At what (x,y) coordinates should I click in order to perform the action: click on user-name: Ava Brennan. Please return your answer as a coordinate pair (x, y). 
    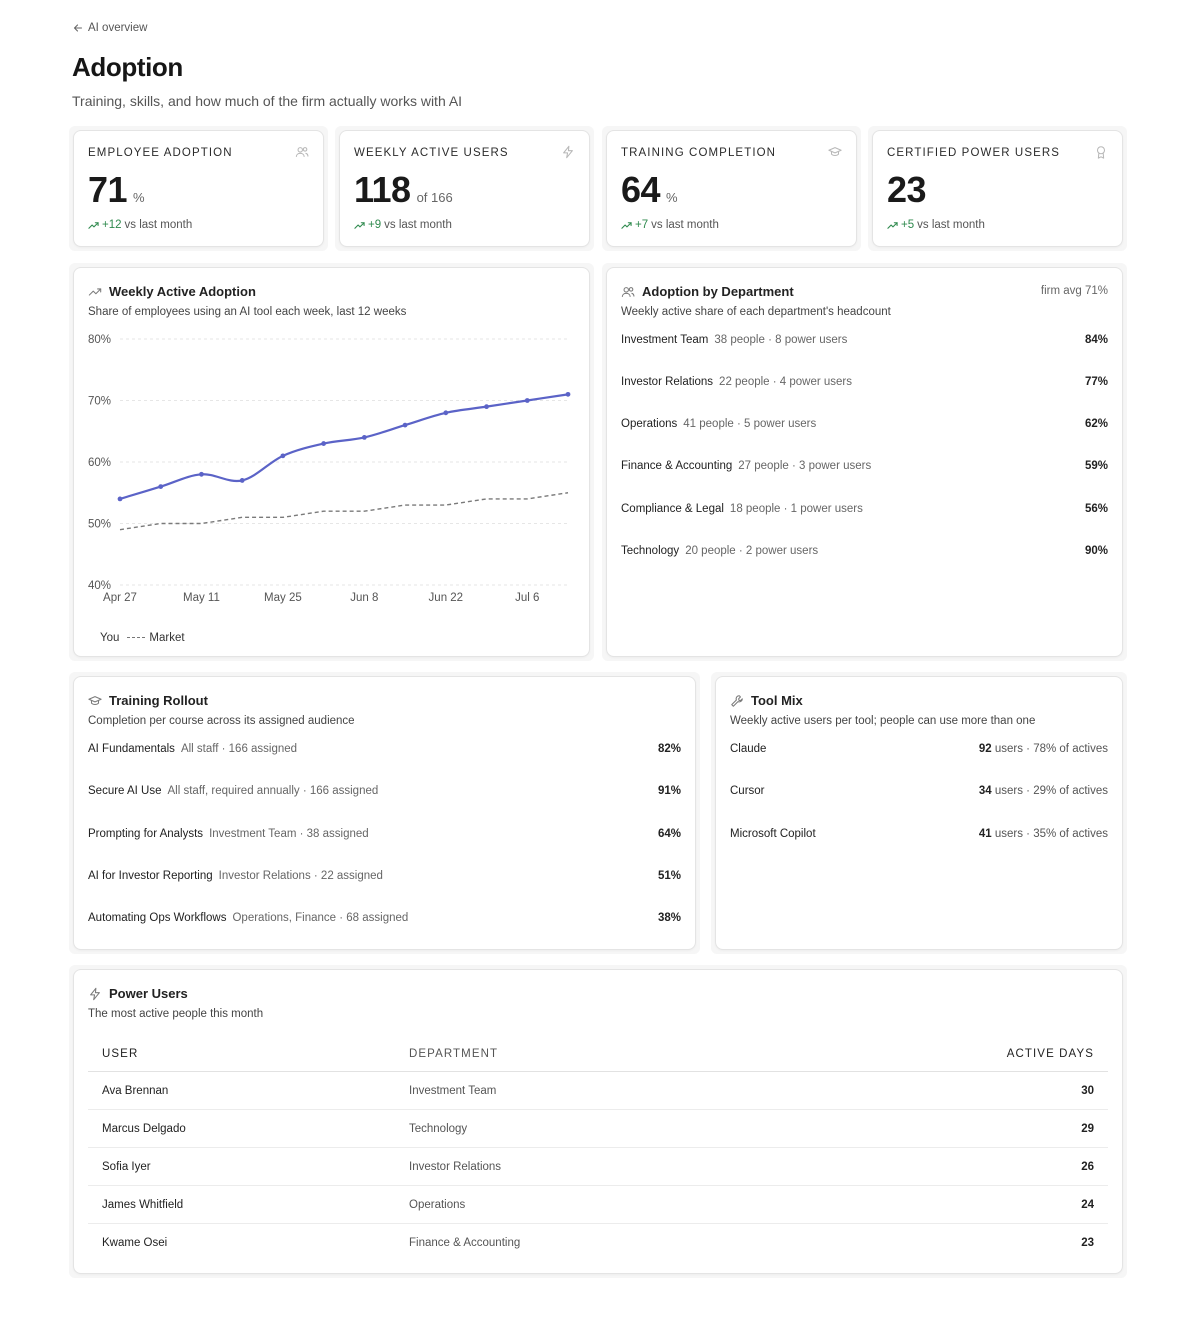
    Looking at the image, I should click on (135, 1090).